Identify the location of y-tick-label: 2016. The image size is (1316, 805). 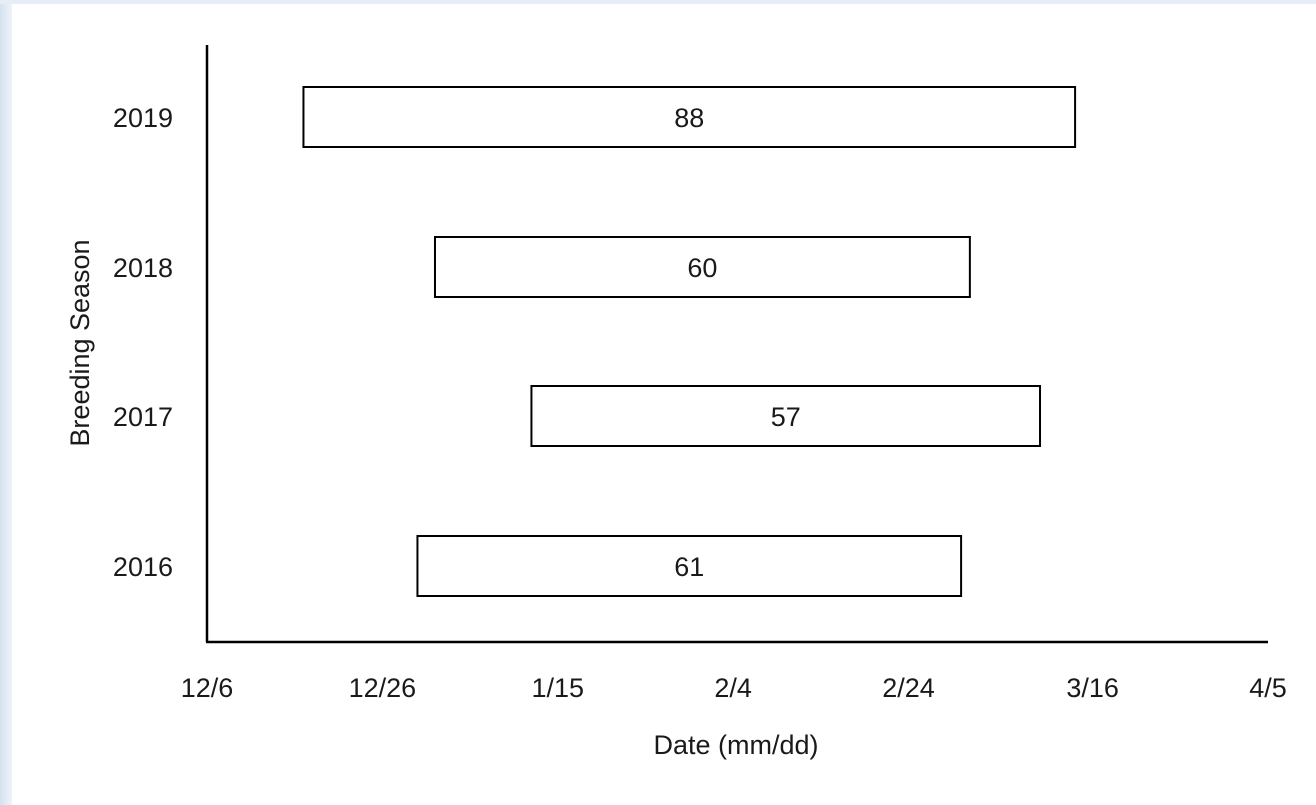
(143, 567).